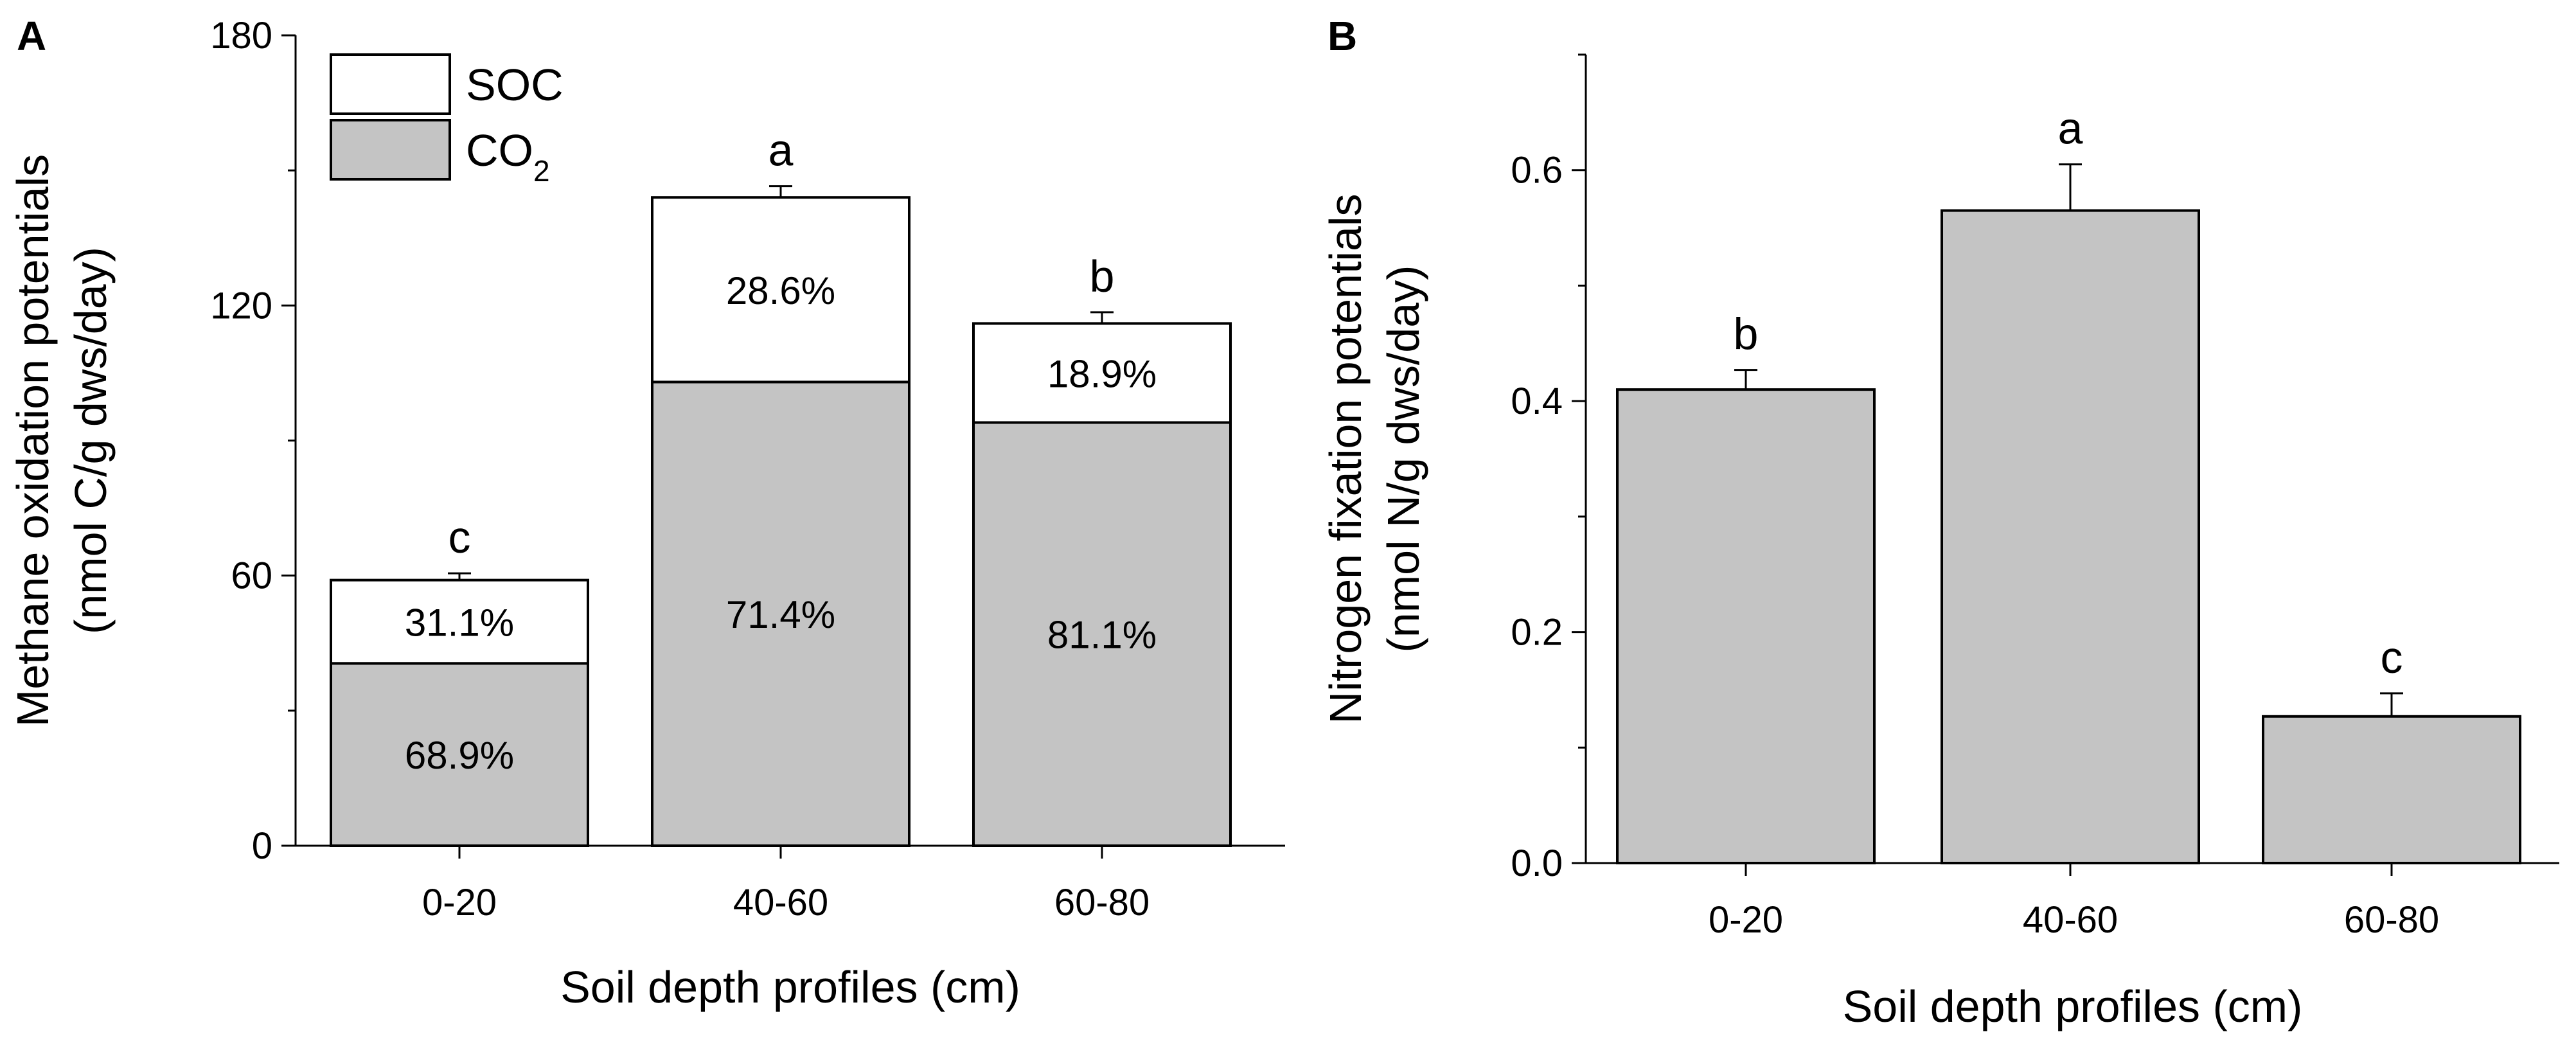 This screenshot has width=2576, height=1061. What do you see at coordinates (91, 440) in the screenshot?
I see `panel-a-y-axis-subtitle: (nmol C/g dws/day)` at bounding box center [91, 440].